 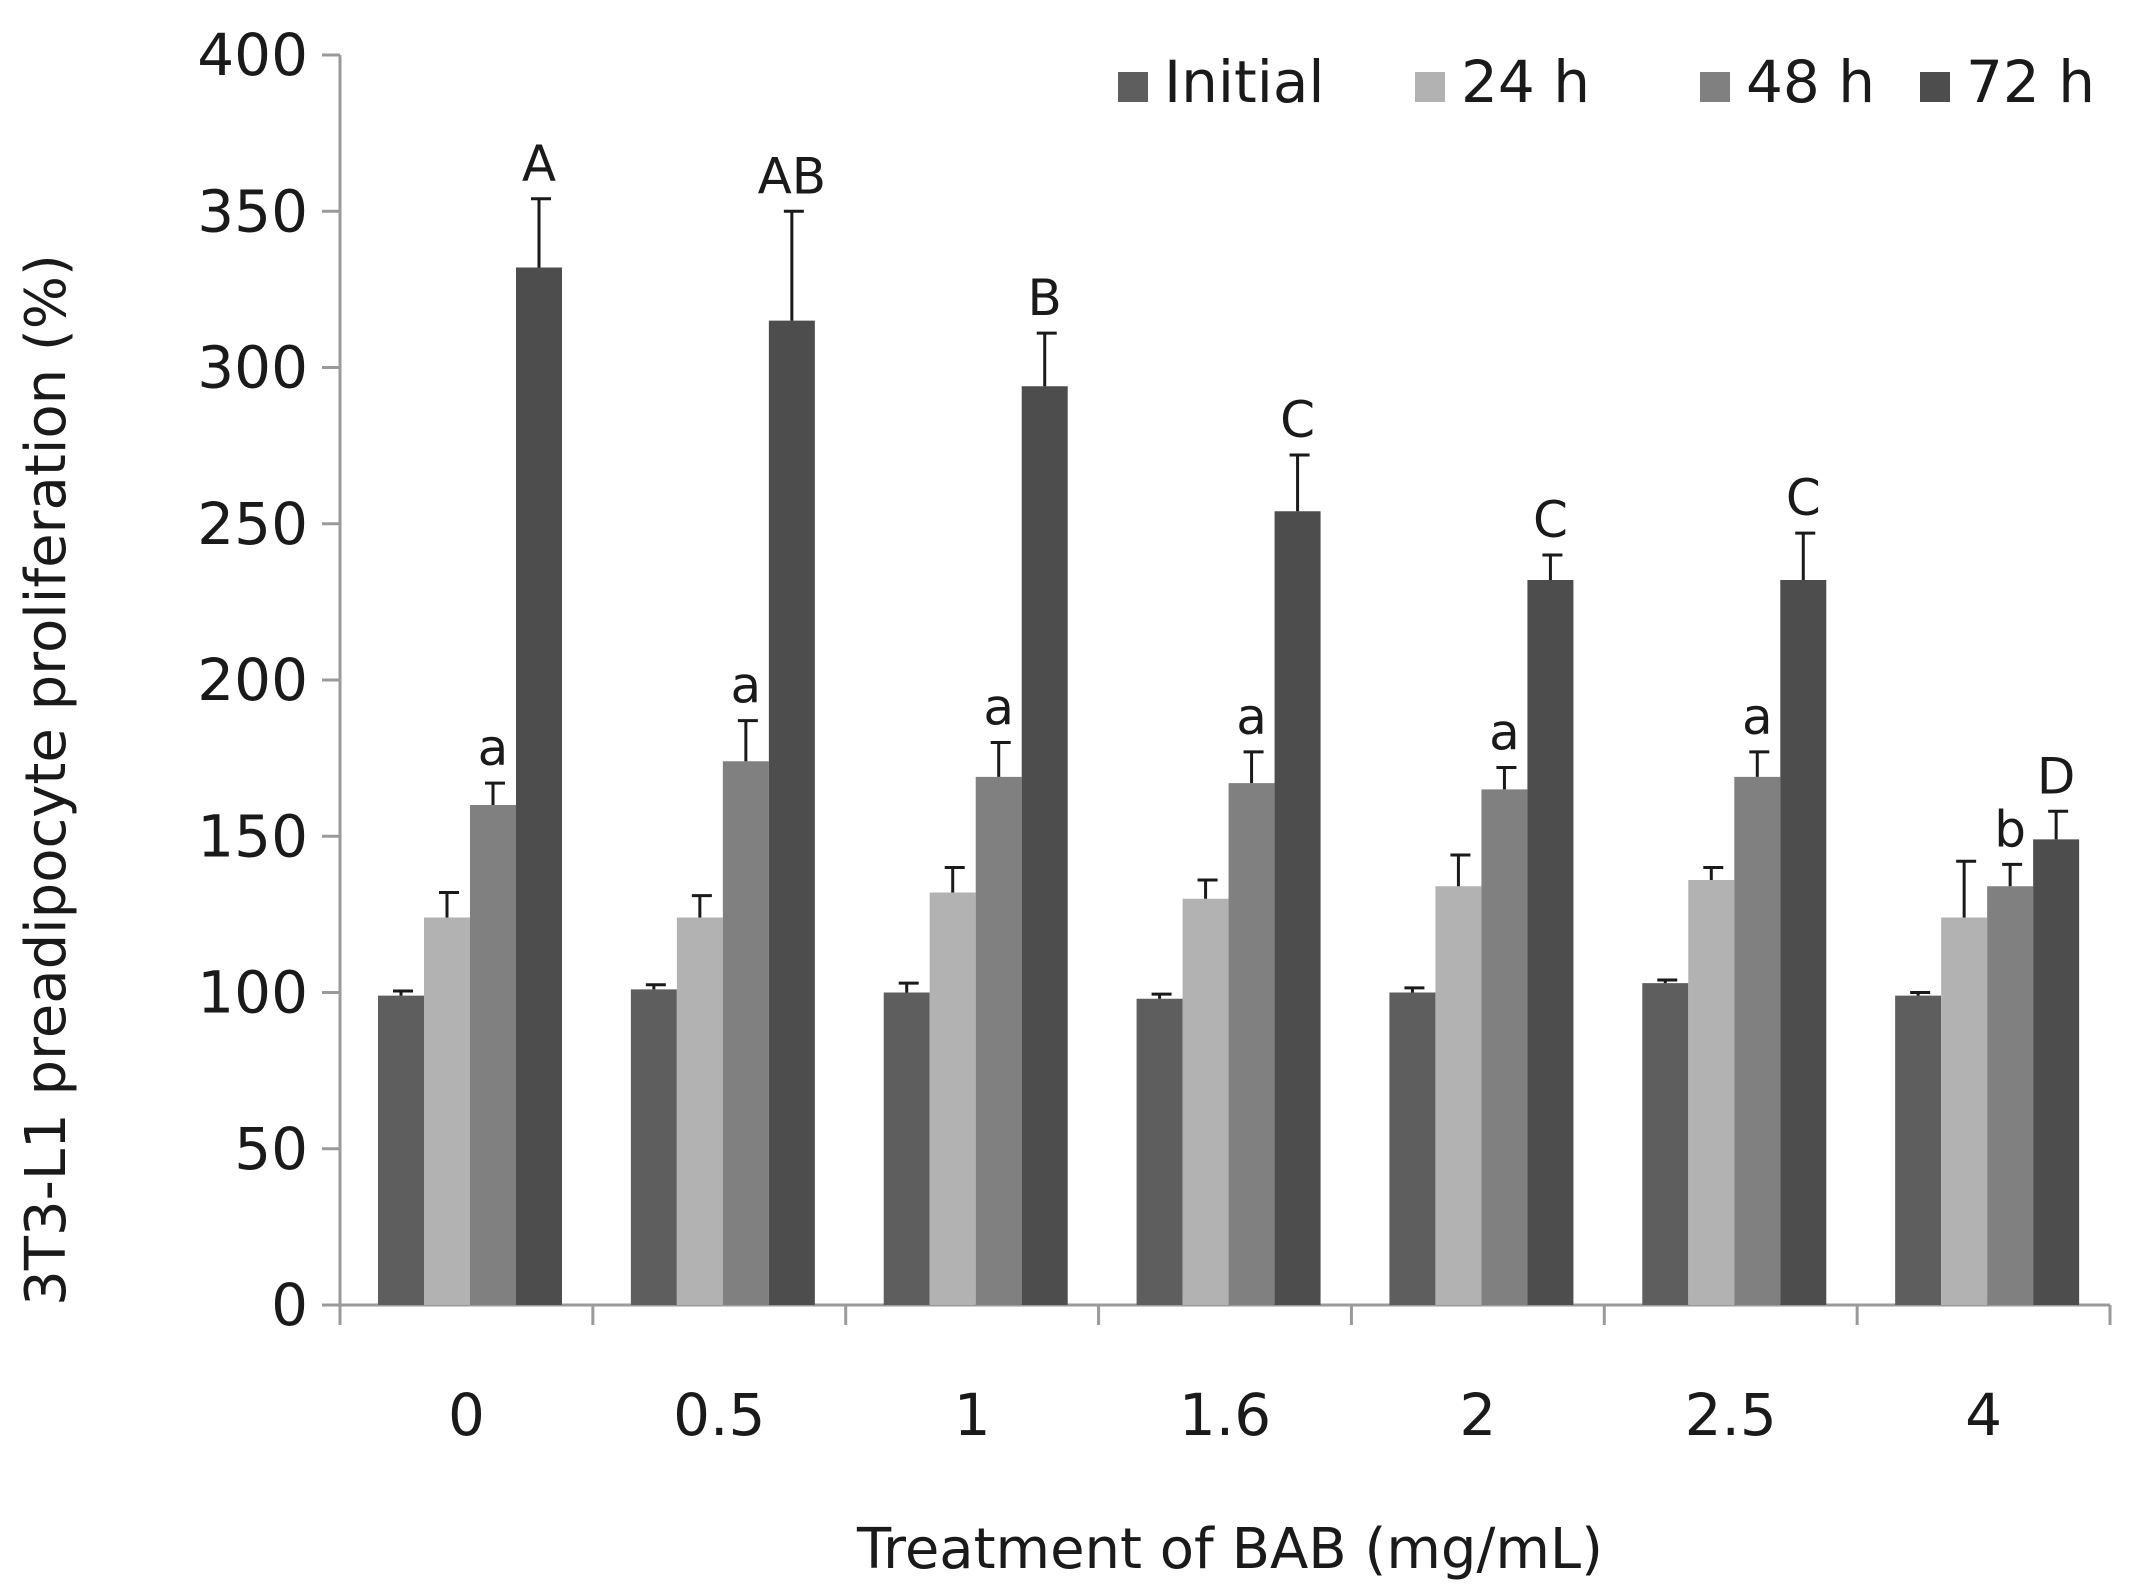 What do you see at coordinates (1045, 298) in the screenshot?
I see `significance-label: B` at bounding box center [1045, 298].